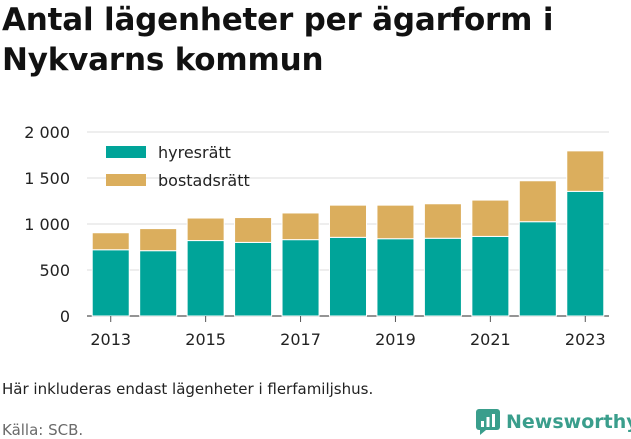  Describe the element at coordinates (204, 180) in the screenshot. I see `legend-label: bostadsrätt` at that location.